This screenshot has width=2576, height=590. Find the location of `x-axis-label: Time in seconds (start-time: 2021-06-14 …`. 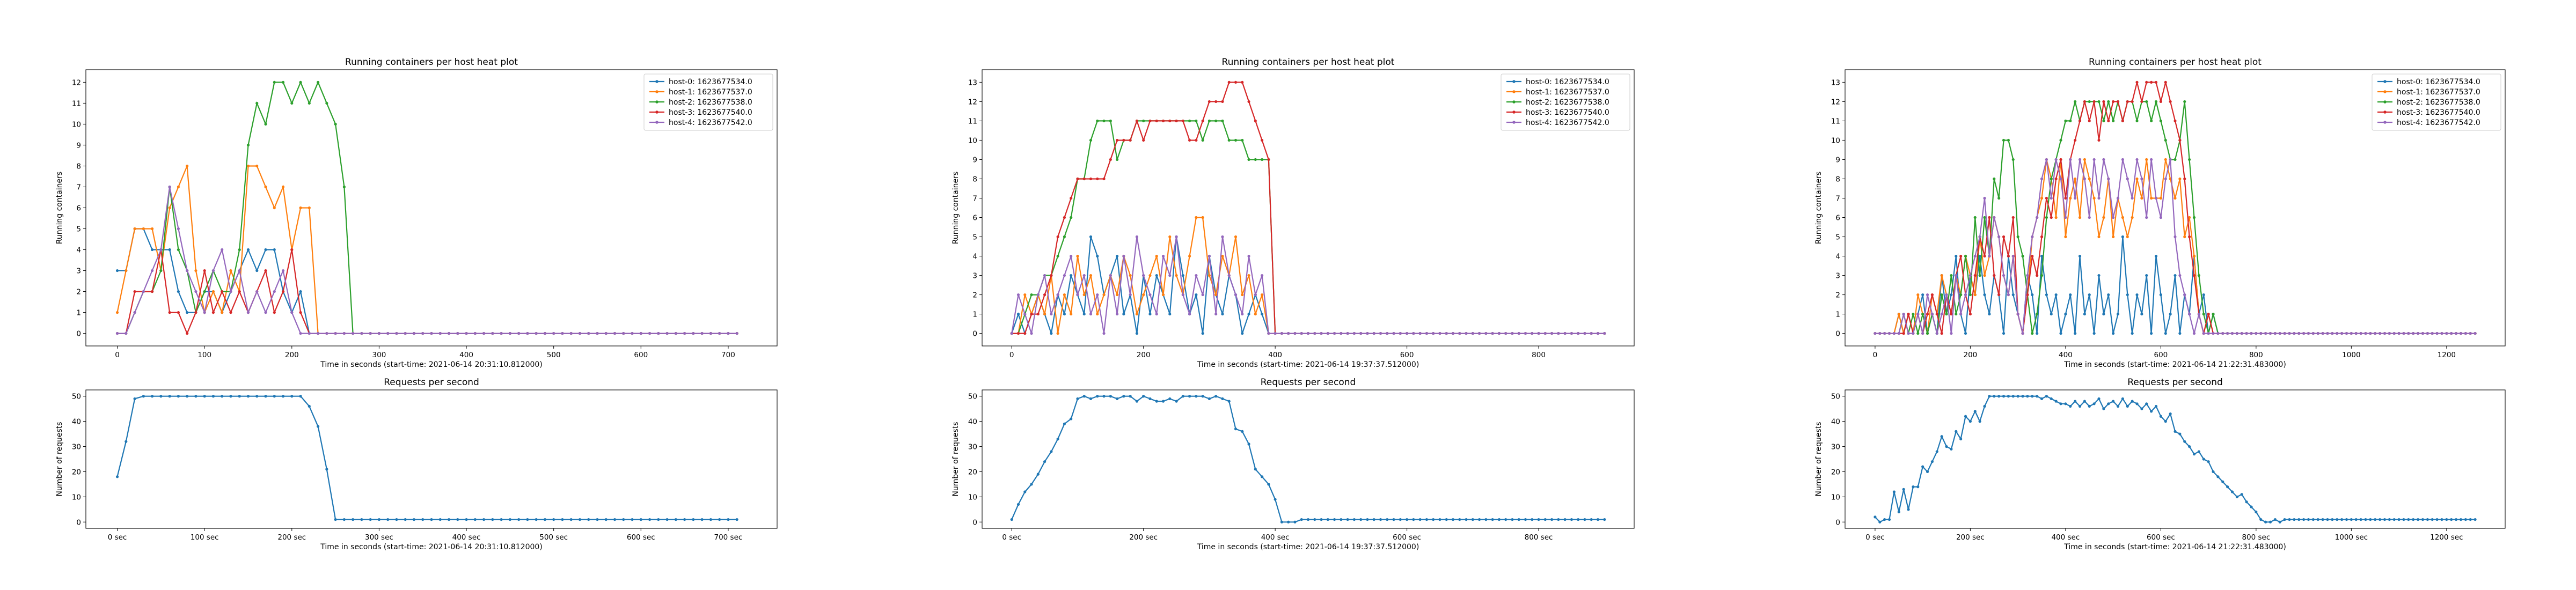

x-axis-label: Time in seconds (start-time: 2021-06-14 … is located at coordinates (2174, 547).